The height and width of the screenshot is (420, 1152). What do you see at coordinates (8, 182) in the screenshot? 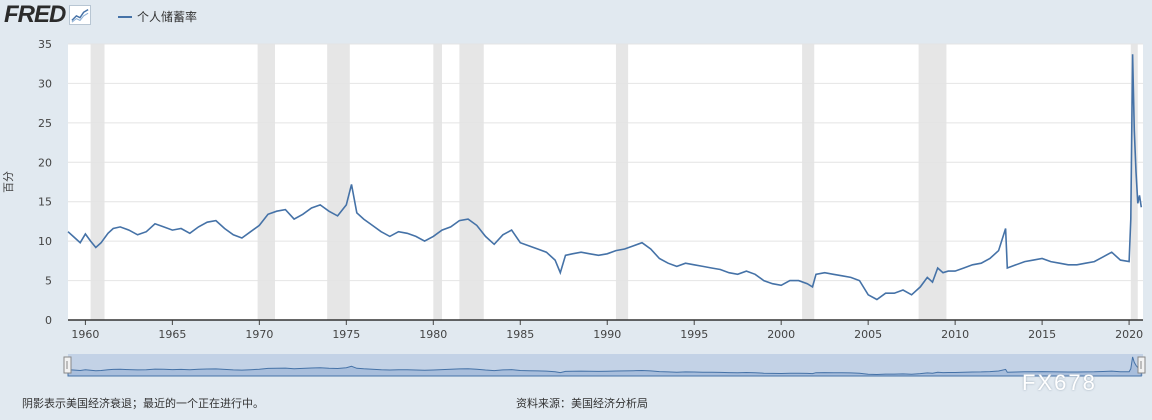
I see `y-axis-label: 百分` at bounding box center [8, 182].